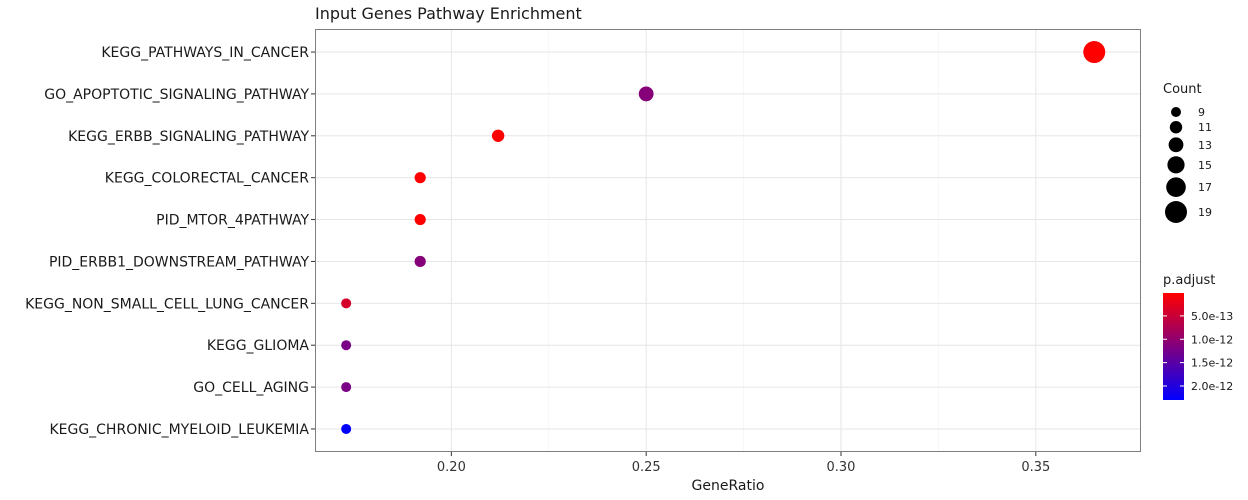  What do you see at coordinates (258, 346) in the screenshot?
I see `y-tick-label: KEGG_GLIOMA` at bounding box center [258, 346].